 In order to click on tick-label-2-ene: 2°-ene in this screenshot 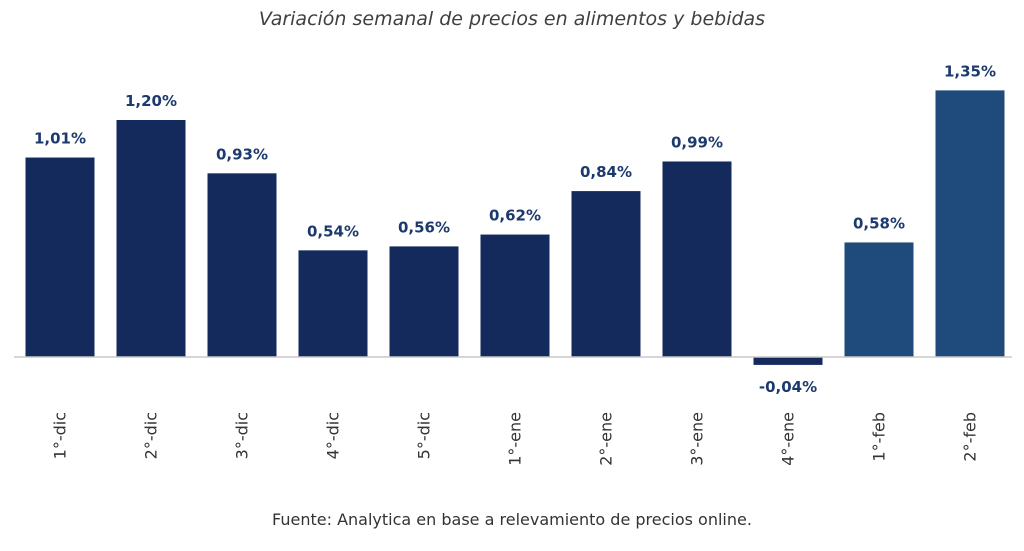, I will do `click(606, 439)`.